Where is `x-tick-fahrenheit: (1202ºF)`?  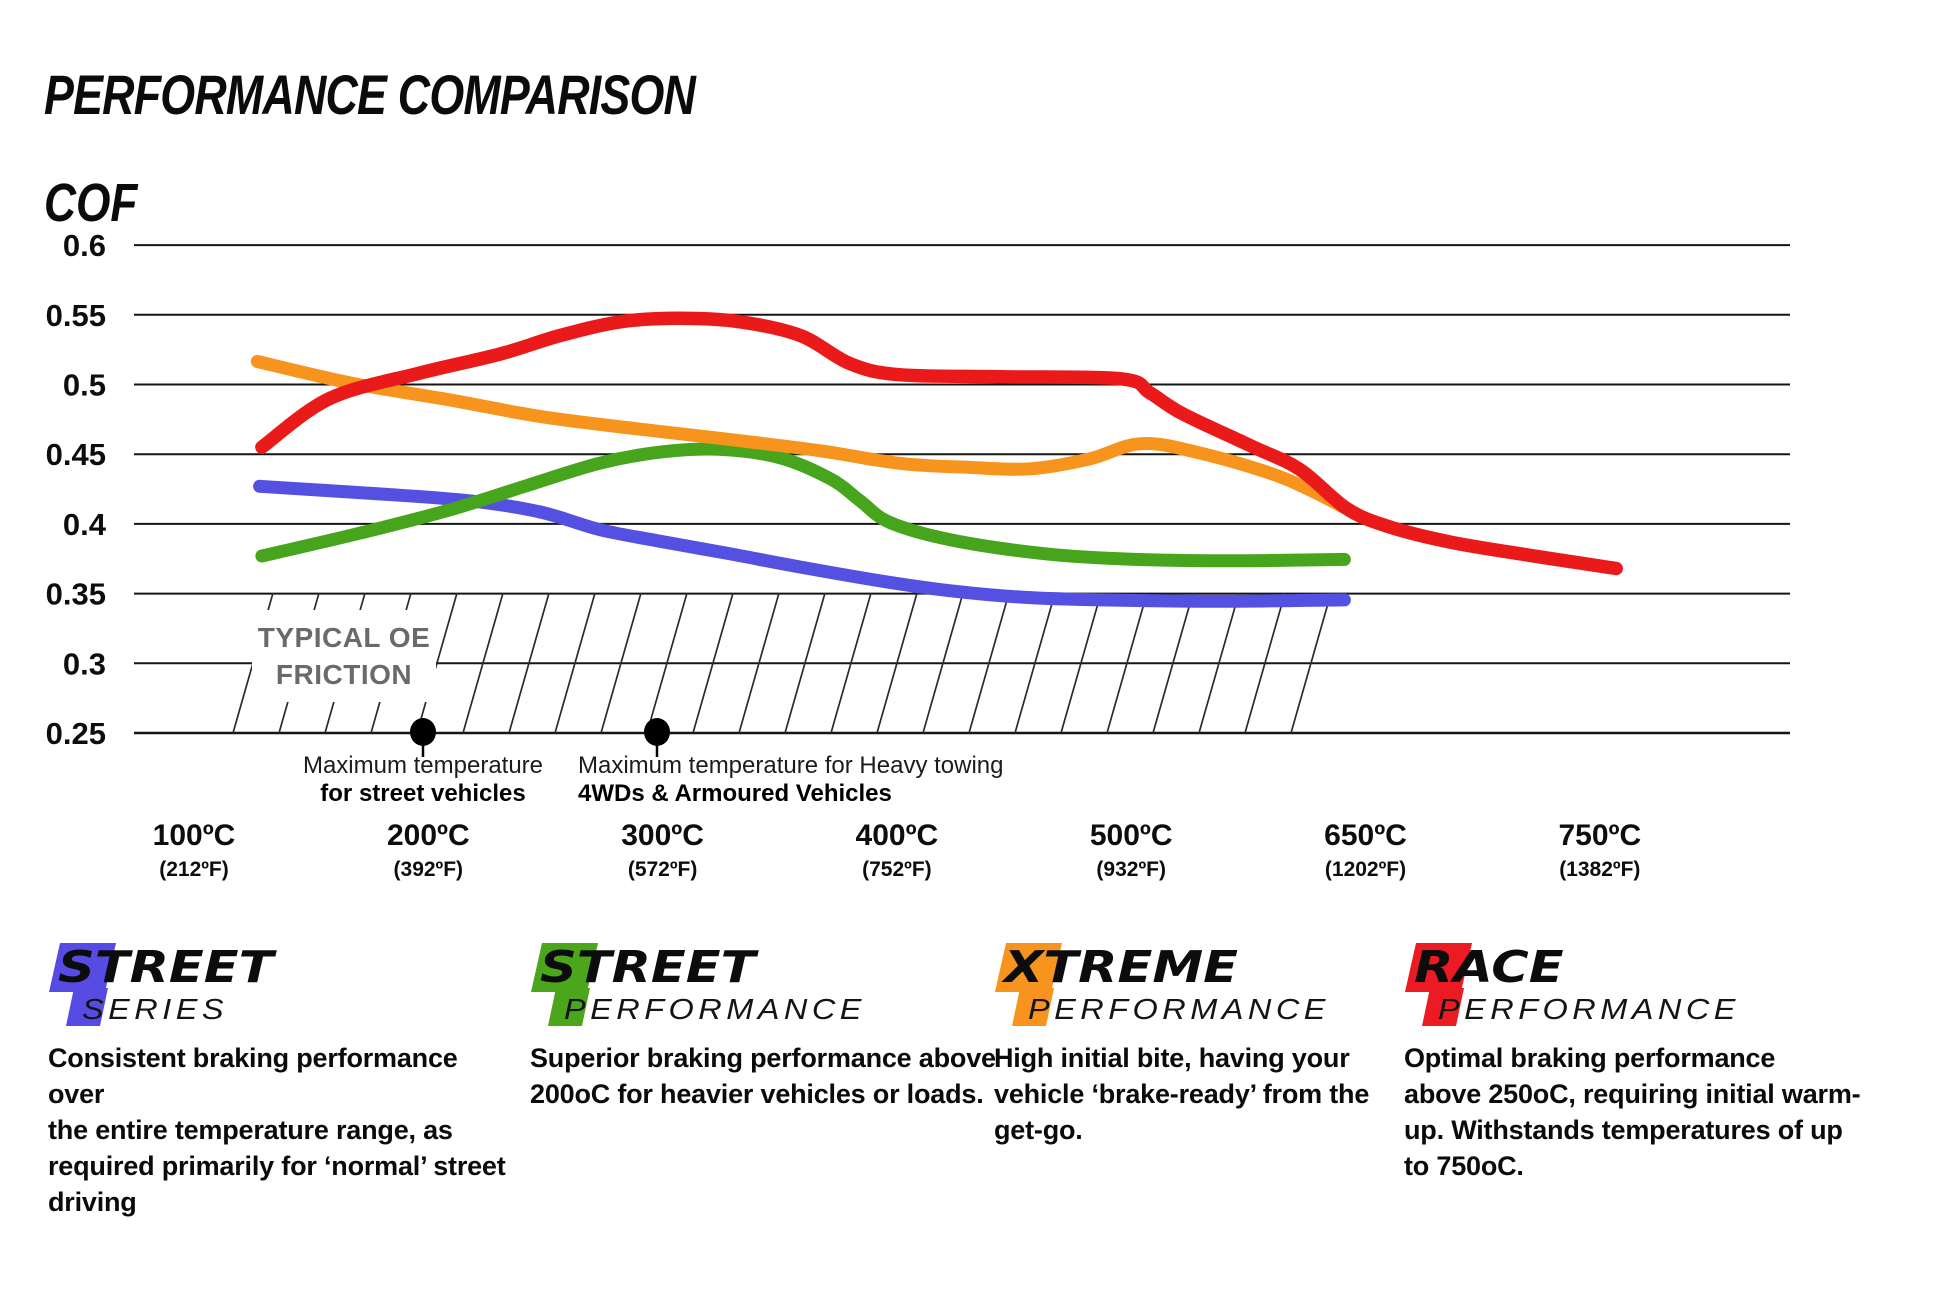 x-tick-fahrenheit: (1202ºF) is located at coordinates (1365, 869).